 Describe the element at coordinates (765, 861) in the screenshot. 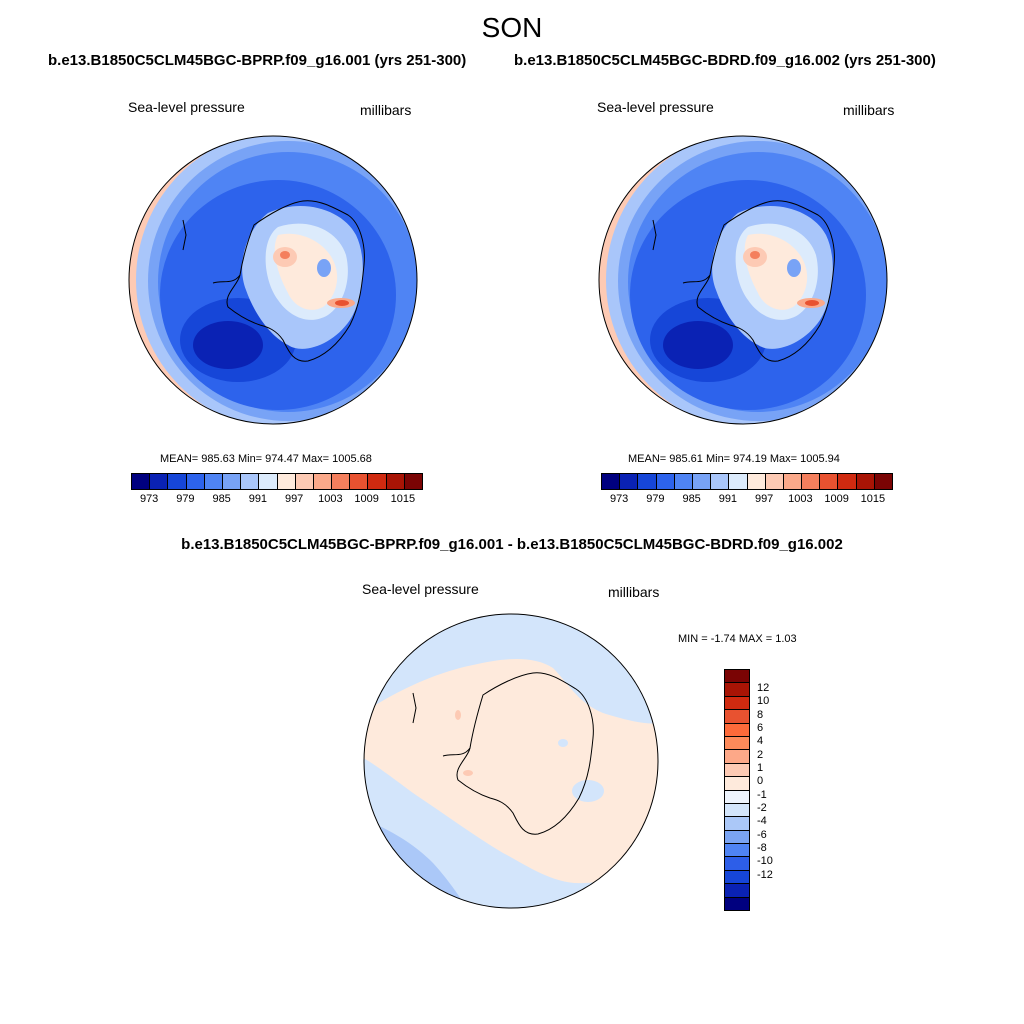

I see `colorbar-tick-label: -10` at that location.